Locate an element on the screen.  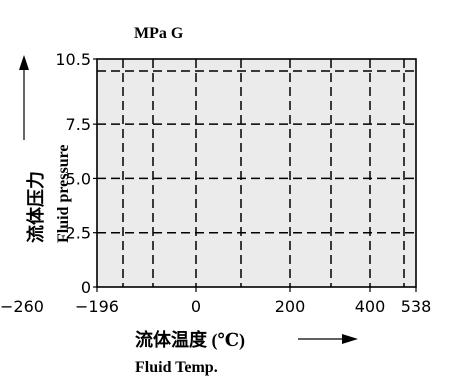
unit-label: MPa G is located at coordinates (159, 33).